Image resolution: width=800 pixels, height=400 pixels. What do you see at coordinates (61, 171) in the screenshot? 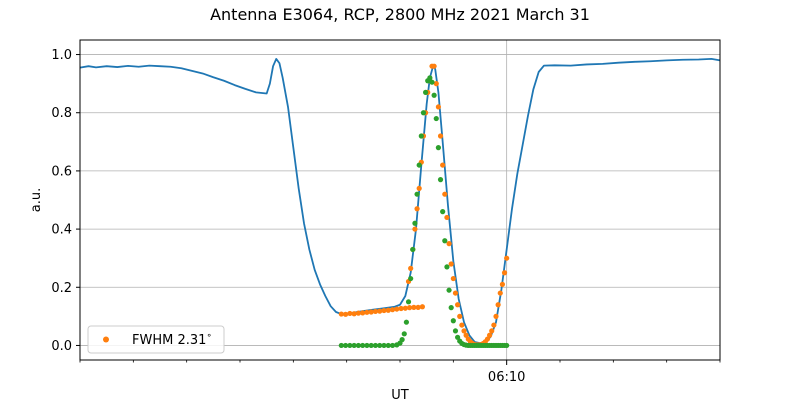
I see `y-tick-label: 0.6` at bounding box center [61, 171].